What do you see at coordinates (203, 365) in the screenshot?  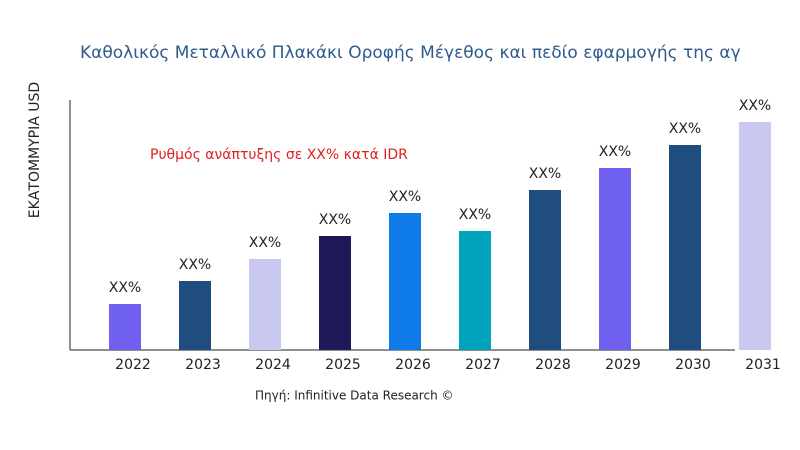 I see `x-tick-label: 2023` at bounding box center [203, 365].